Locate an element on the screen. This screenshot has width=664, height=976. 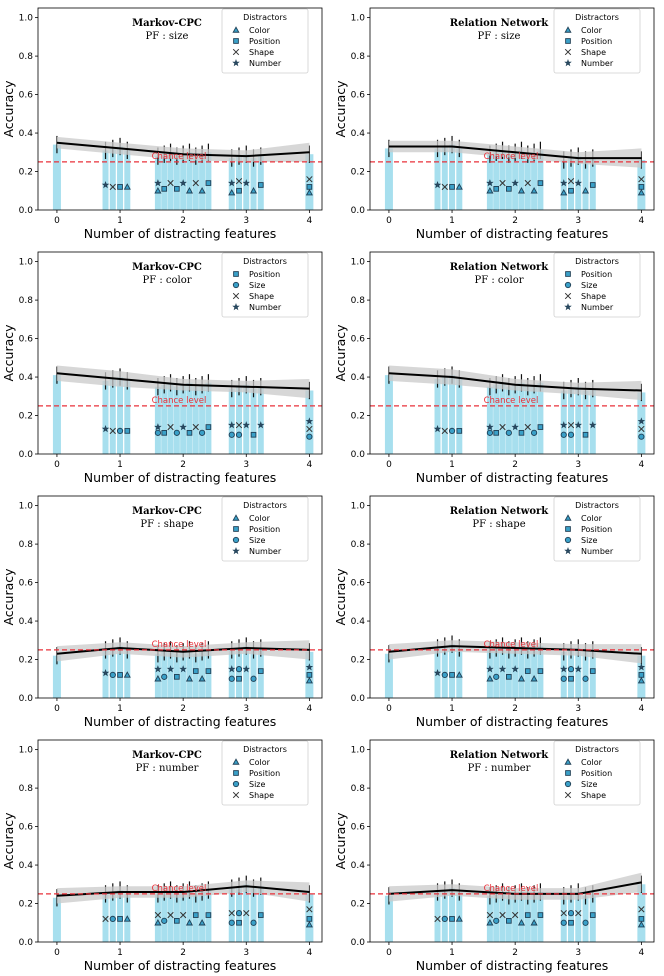
legend-box is located at coordinates (597, 41).